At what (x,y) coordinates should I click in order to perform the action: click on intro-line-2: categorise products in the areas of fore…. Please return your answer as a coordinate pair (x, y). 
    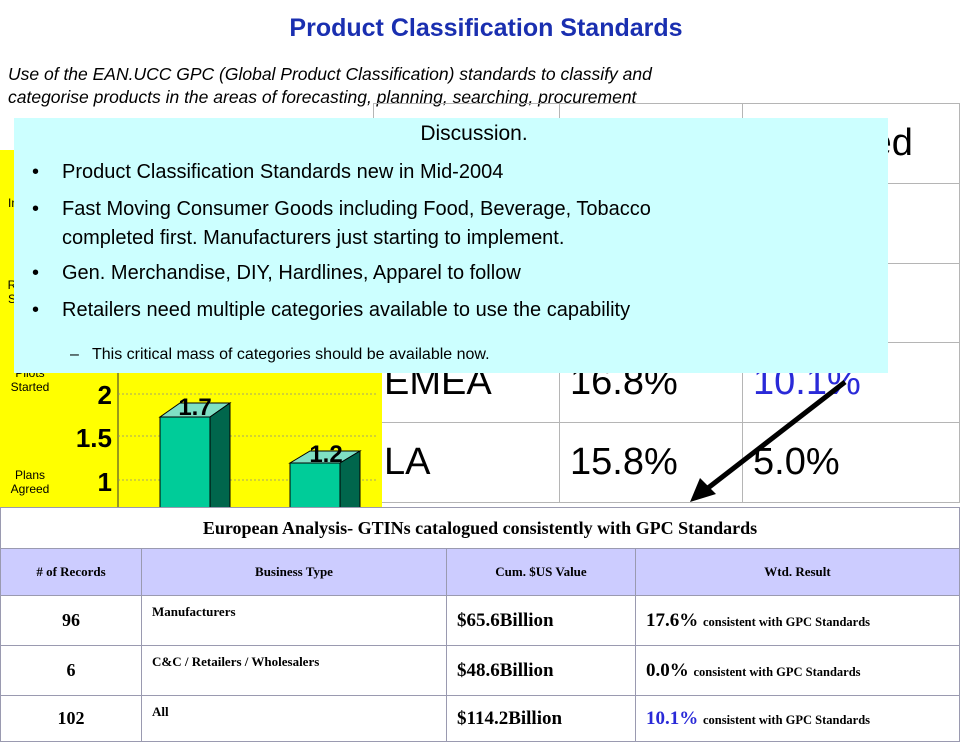
    Looking at the image, I should click on (322, 97).